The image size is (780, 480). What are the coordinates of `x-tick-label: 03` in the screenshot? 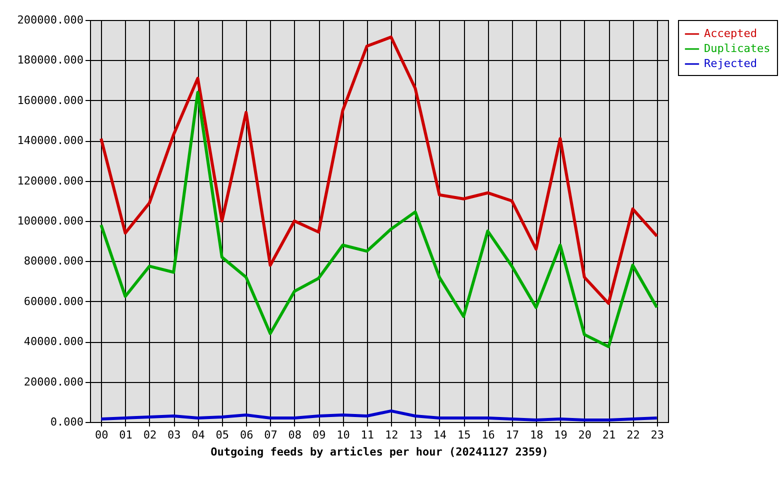 It's located at (174, 435).